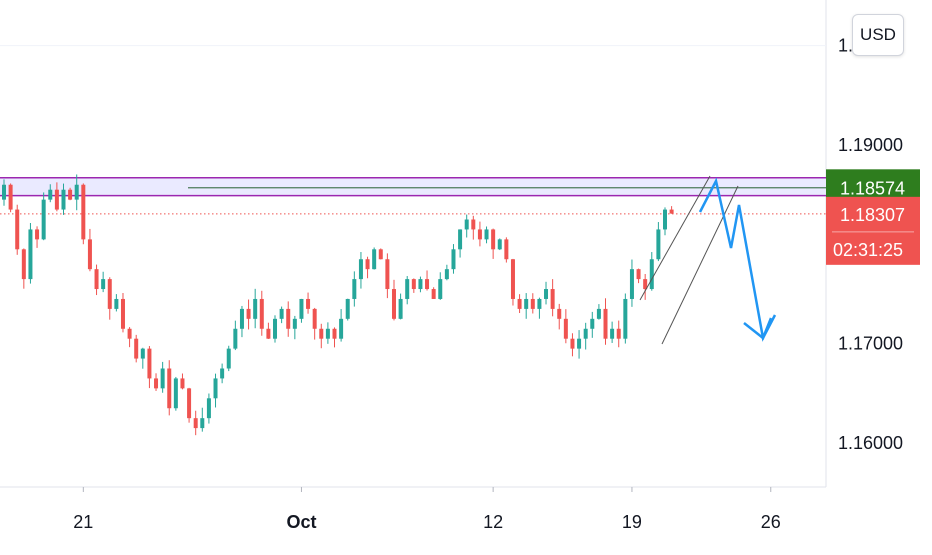 The height and width of the screenshot is (555, 932). I want to click on last-price-label: 1.18307, so click(872, 215).